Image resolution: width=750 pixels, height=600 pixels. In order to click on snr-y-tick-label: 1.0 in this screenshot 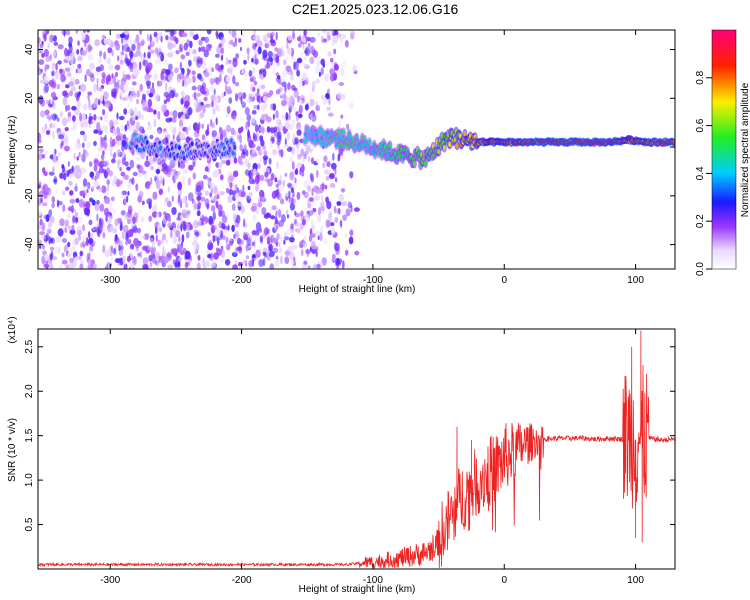, I will do `click(29, 480)`.